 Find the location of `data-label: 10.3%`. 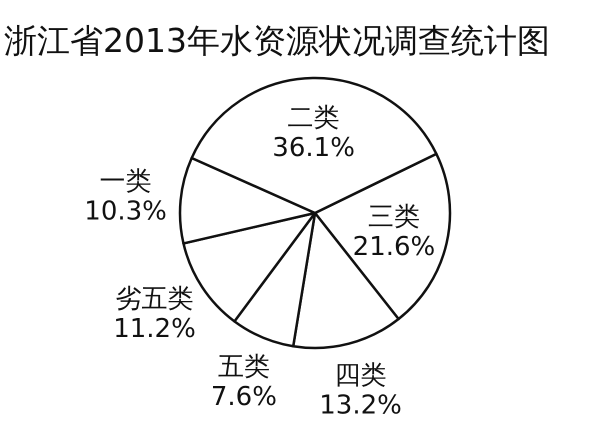

data-label: 10.3% is located at coordinates (125, 211).